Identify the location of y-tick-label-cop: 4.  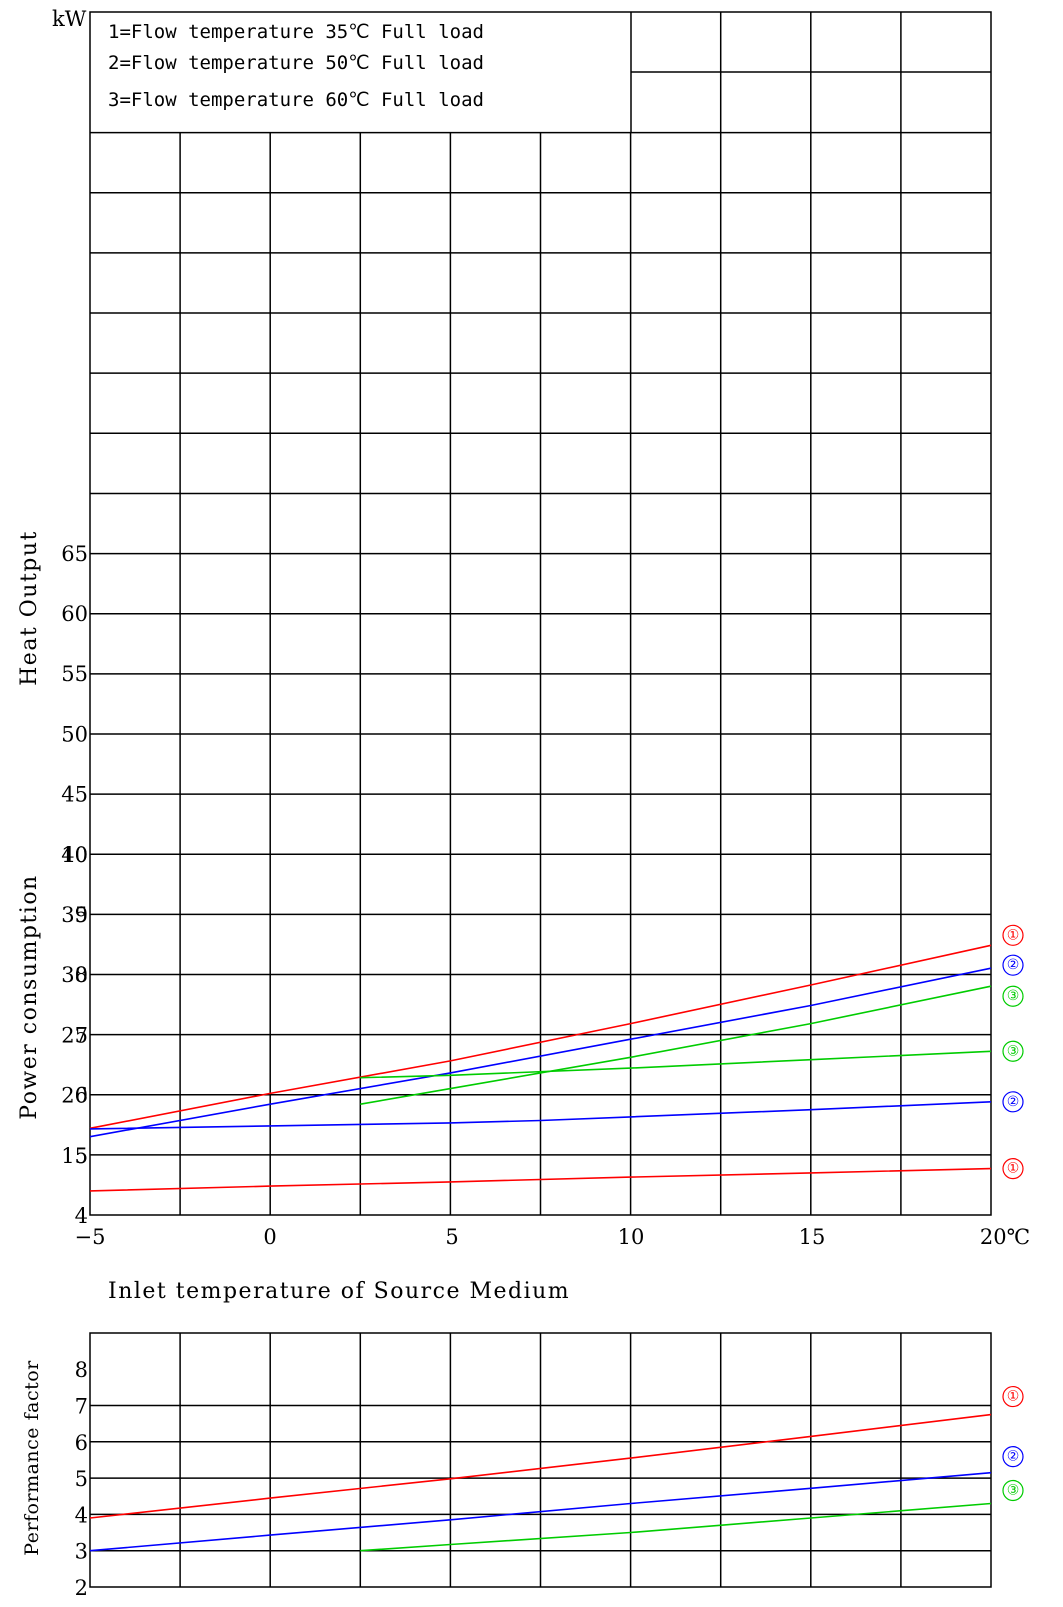
(81, 1515).